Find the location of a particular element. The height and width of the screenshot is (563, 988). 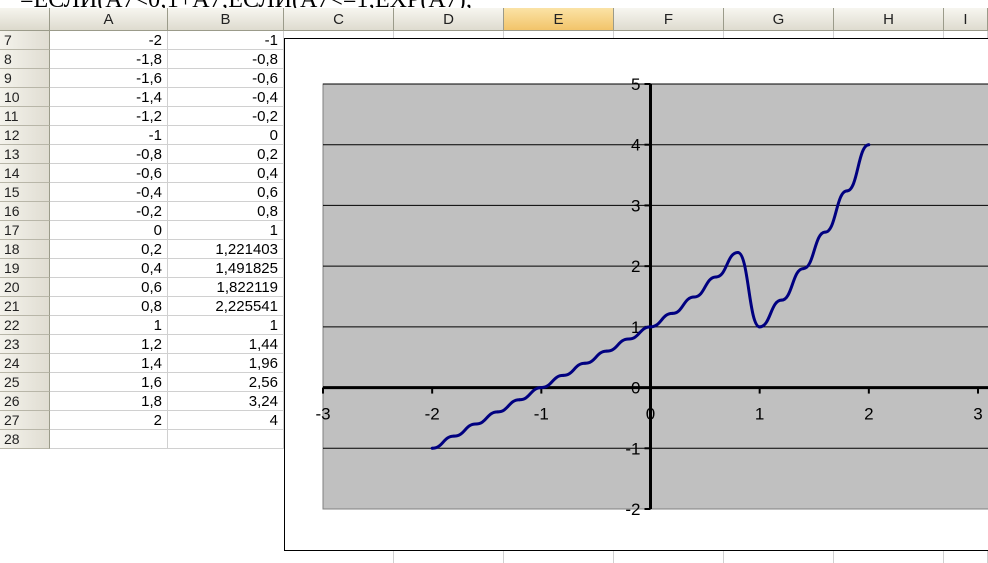

cell-b19: 1,491825 is located at coordinates (226, 268).